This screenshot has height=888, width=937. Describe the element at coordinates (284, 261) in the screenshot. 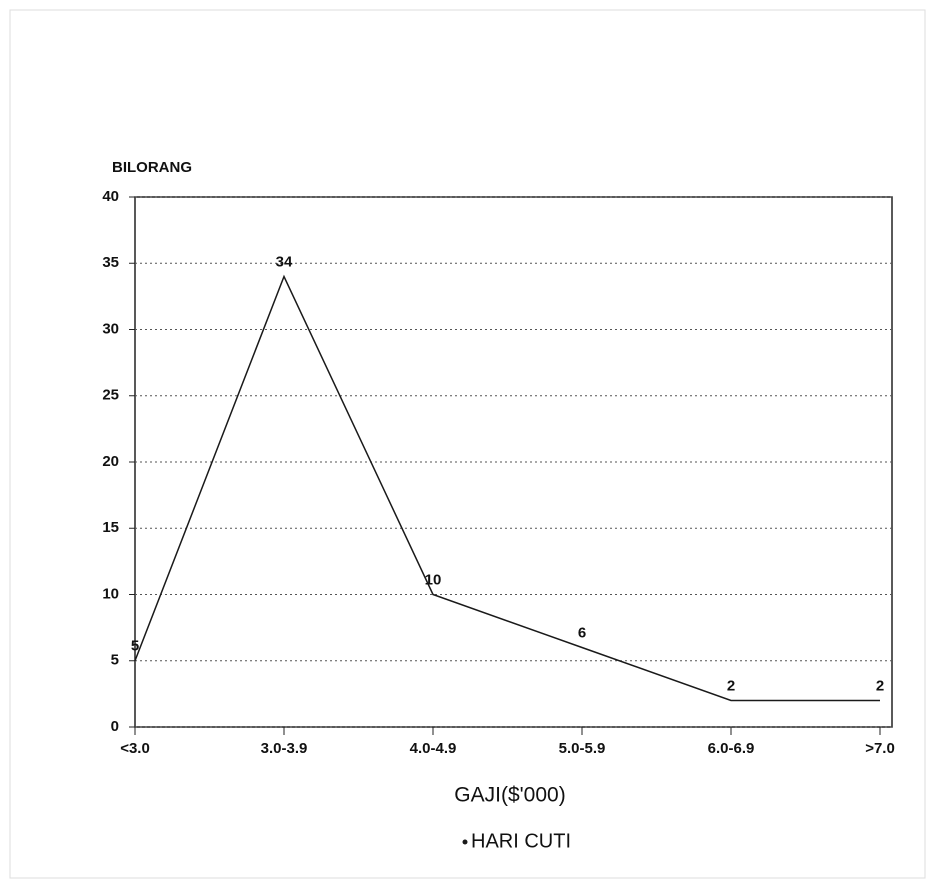

I see `data-label: 34` at that location.